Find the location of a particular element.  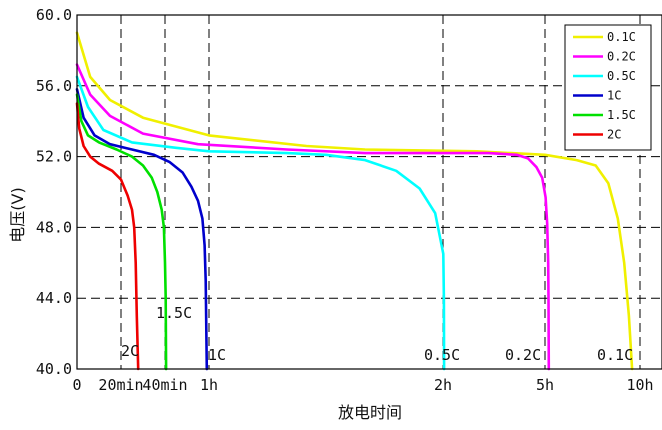

y-tick-label: 40.0 is located at coordinates (54, 369).